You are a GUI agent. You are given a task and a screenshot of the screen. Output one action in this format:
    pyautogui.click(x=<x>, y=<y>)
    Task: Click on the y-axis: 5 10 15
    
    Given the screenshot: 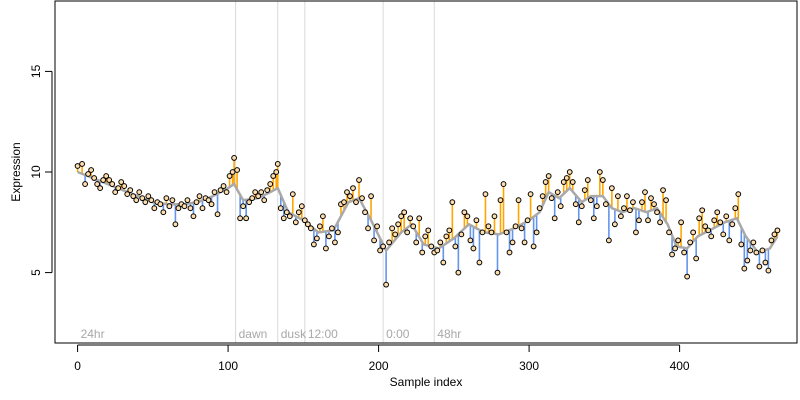 What is the action you would take?
    pyautogui.click(x=41, y=170)
    